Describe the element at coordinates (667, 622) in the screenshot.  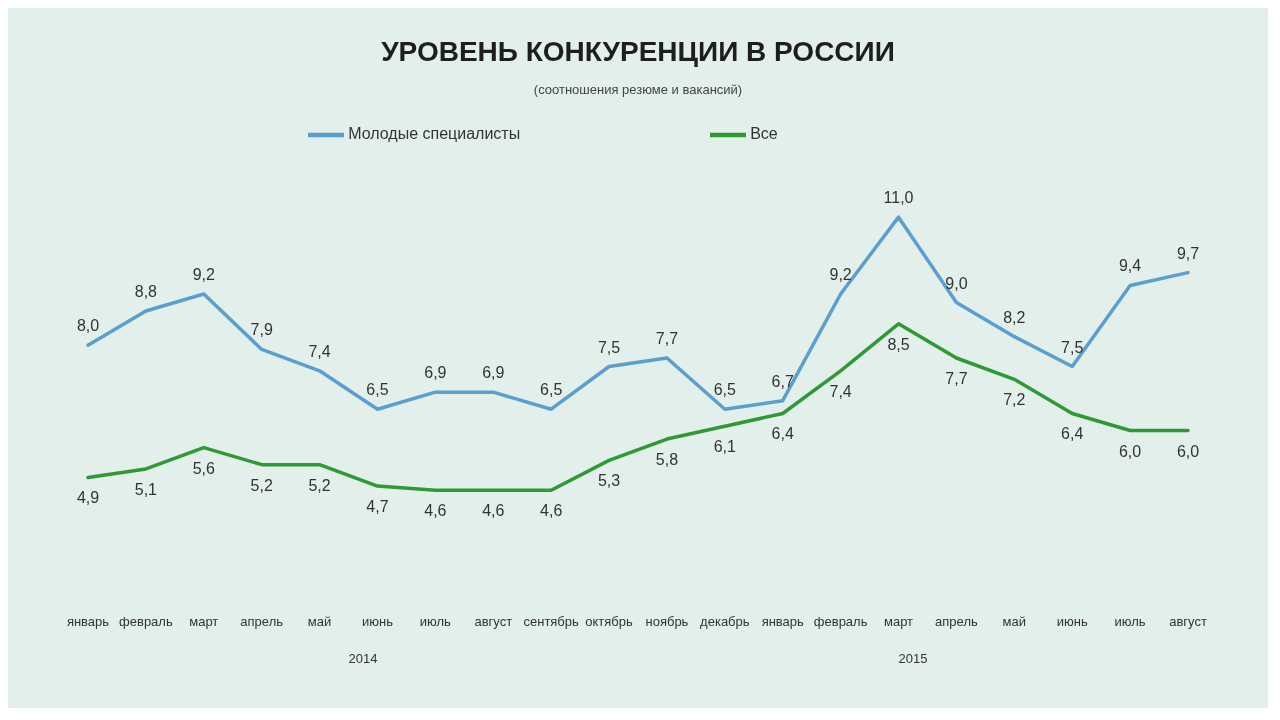
I see `x-tick-label: ноябрь` at that location.